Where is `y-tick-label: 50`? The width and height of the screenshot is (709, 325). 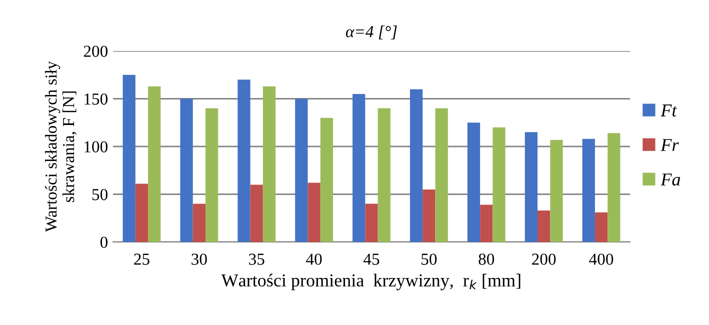 y-tick-label: 50 is located at coordinates (100, 194).